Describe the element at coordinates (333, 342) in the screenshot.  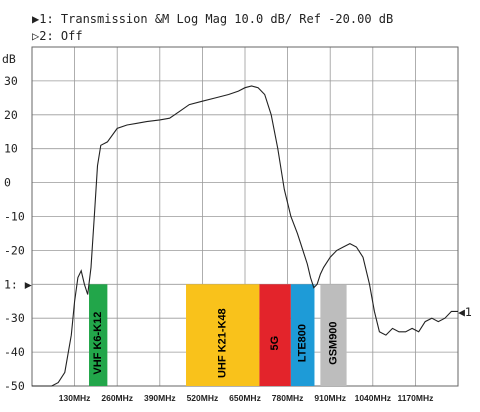
I see `band-label: GSM900` at that location.